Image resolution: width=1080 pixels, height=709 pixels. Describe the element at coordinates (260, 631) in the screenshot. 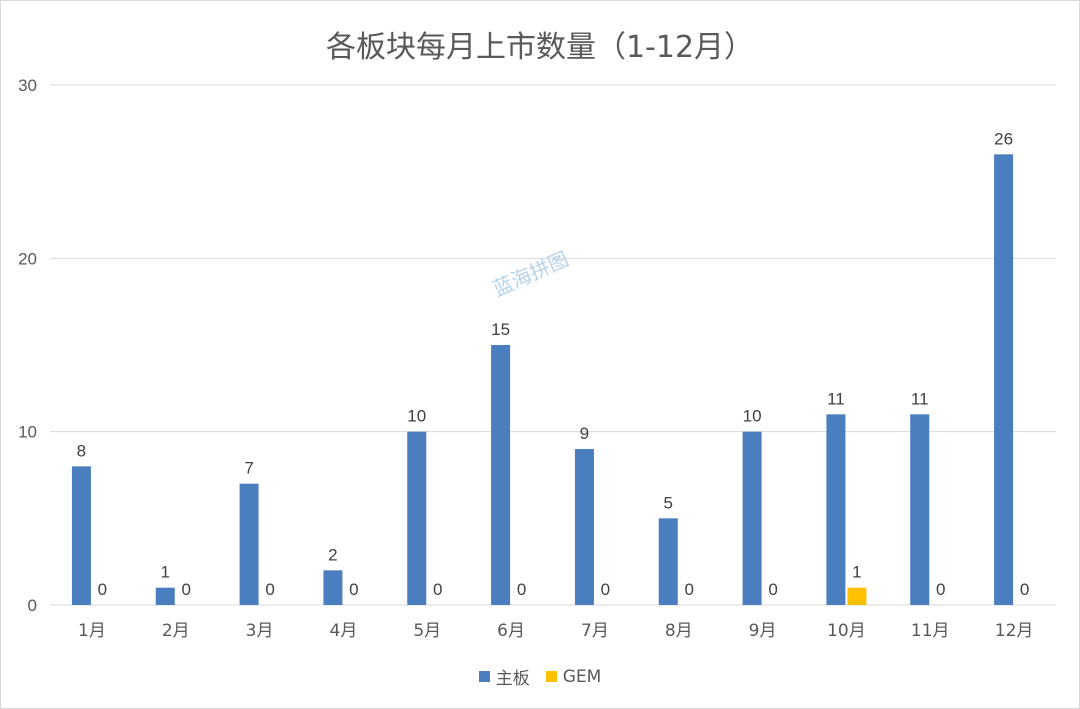

I see `x-tick-label: 3月` at that location.